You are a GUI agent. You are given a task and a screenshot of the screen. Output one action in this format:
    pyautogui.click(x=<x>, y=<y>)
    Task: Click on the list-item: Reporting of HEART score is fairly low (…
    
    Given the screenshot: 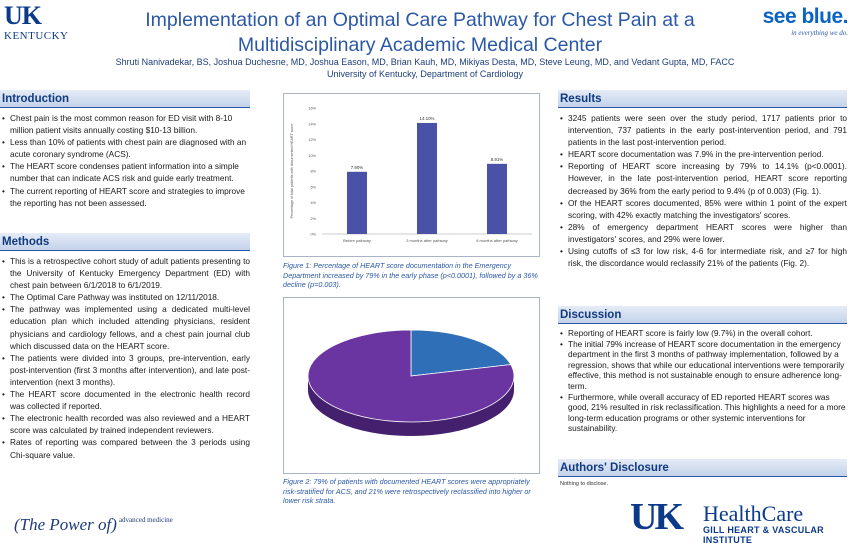 What is the action you would take?
    pyautogui.click(x=703, y=333)
    